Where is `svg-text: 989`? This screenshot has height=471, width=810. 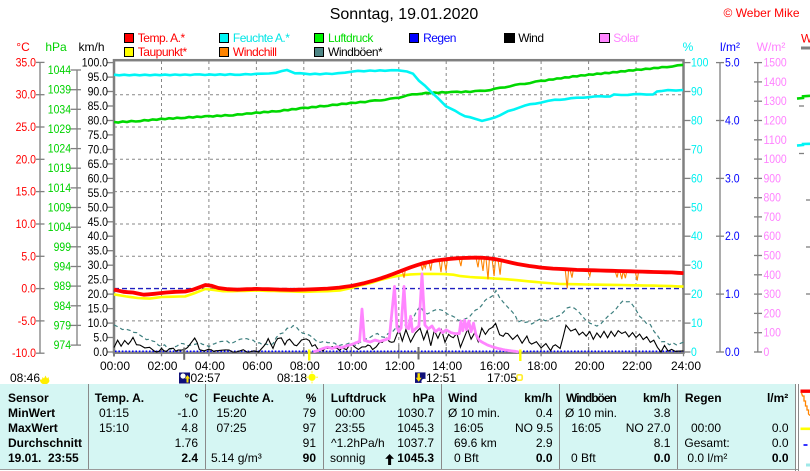
svg-text: 989 is located at coordinates (63, 286).